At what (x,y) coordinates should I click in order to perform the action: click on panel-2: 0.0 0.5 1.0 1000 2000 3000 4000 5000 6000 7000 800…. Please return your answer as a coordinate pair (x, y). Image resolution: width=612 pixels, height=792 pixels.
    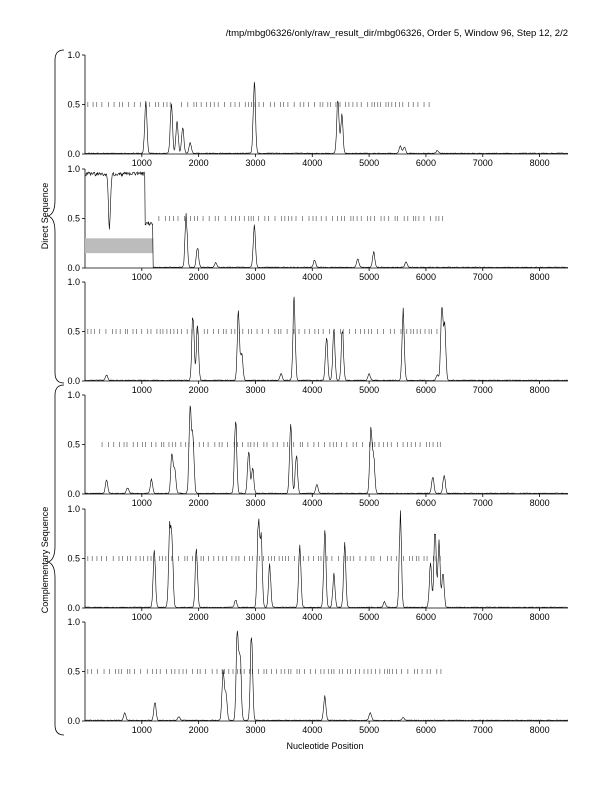
    Looking at the image, I should click on (317, 223).